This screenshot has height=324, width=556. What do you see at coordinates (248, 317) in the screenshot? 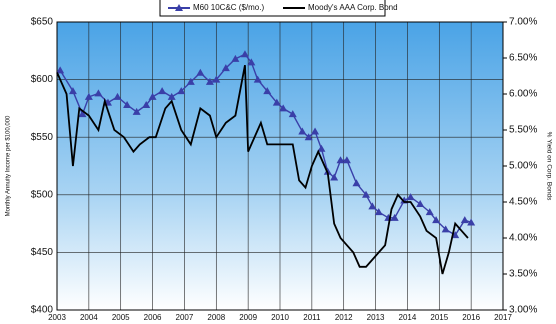
I see `x-tick-label: 2009` at bounding box center [248, 317].